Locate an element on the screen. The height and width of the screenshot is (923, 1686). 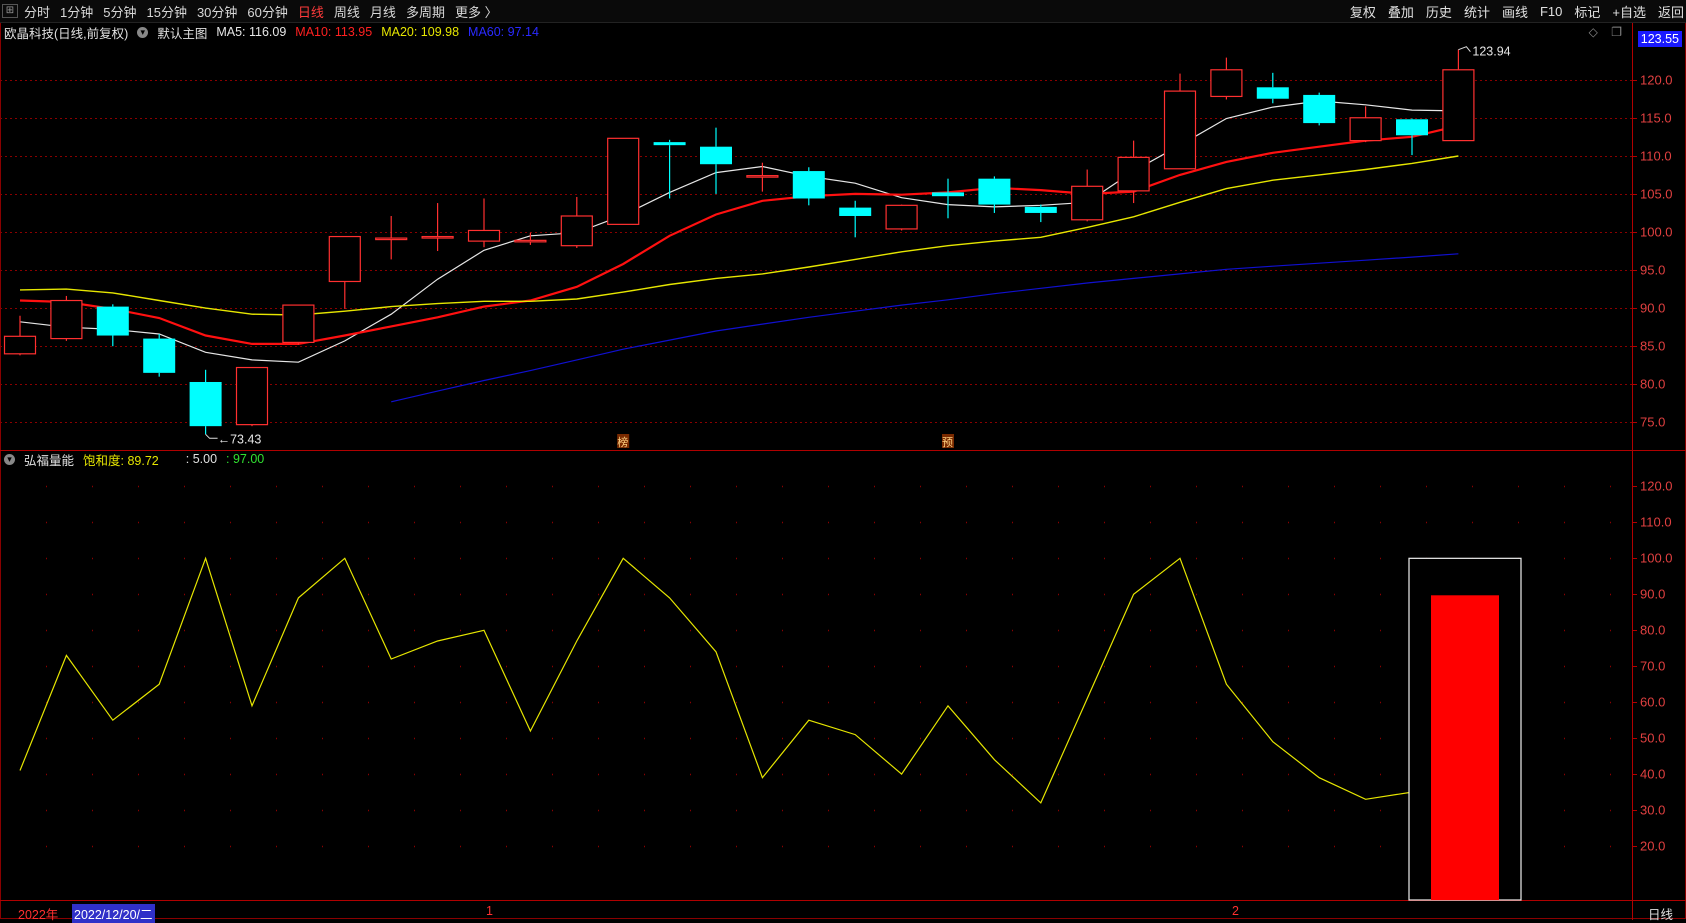
history-button: 历史 is located at coordinates (1438, 12).